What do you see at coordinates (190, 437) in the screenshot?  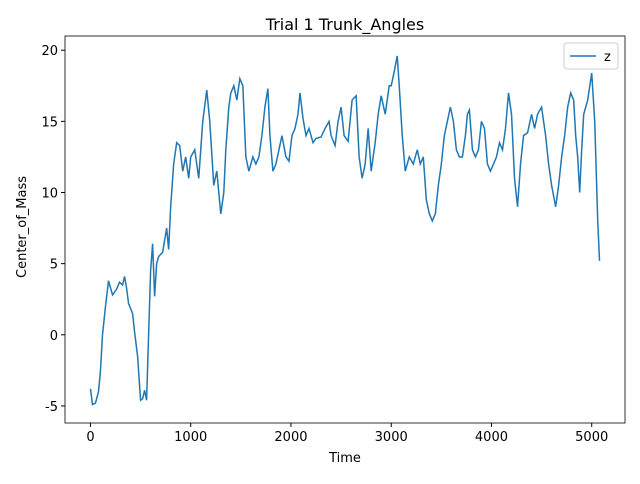 I see `x-tick-label: 1000` at bounding box center [190, 437].